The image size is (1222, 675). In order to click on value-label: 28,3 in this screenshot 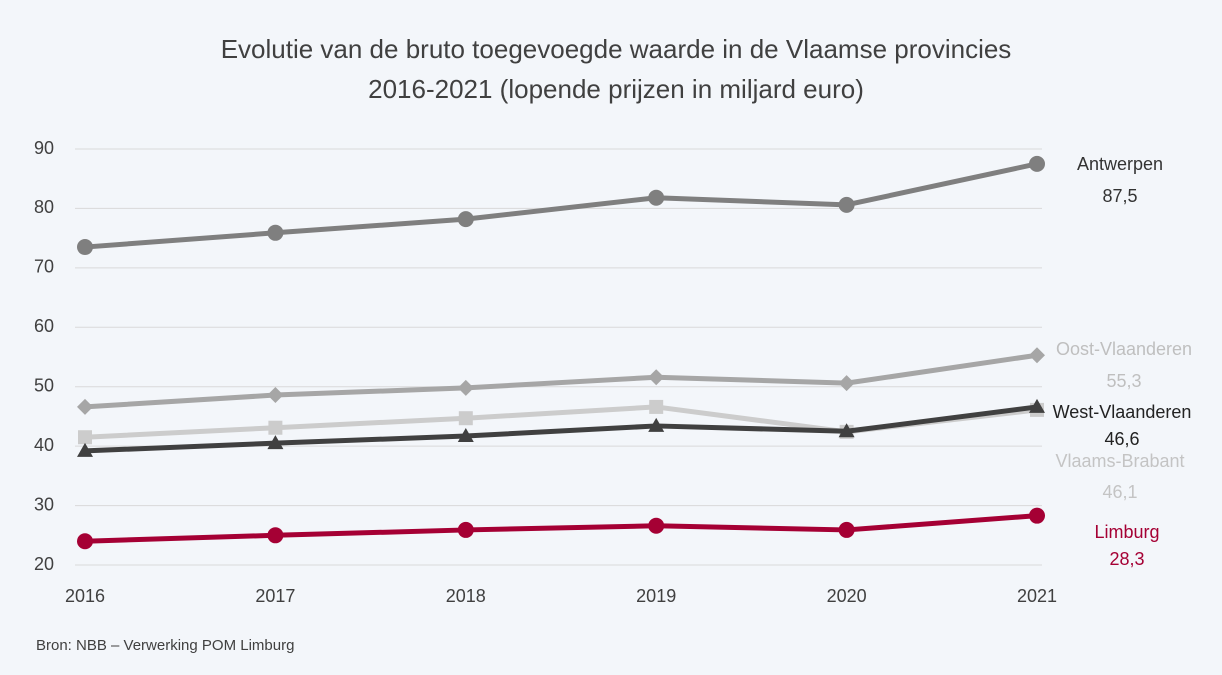, I will do `click(1126, 559)`.